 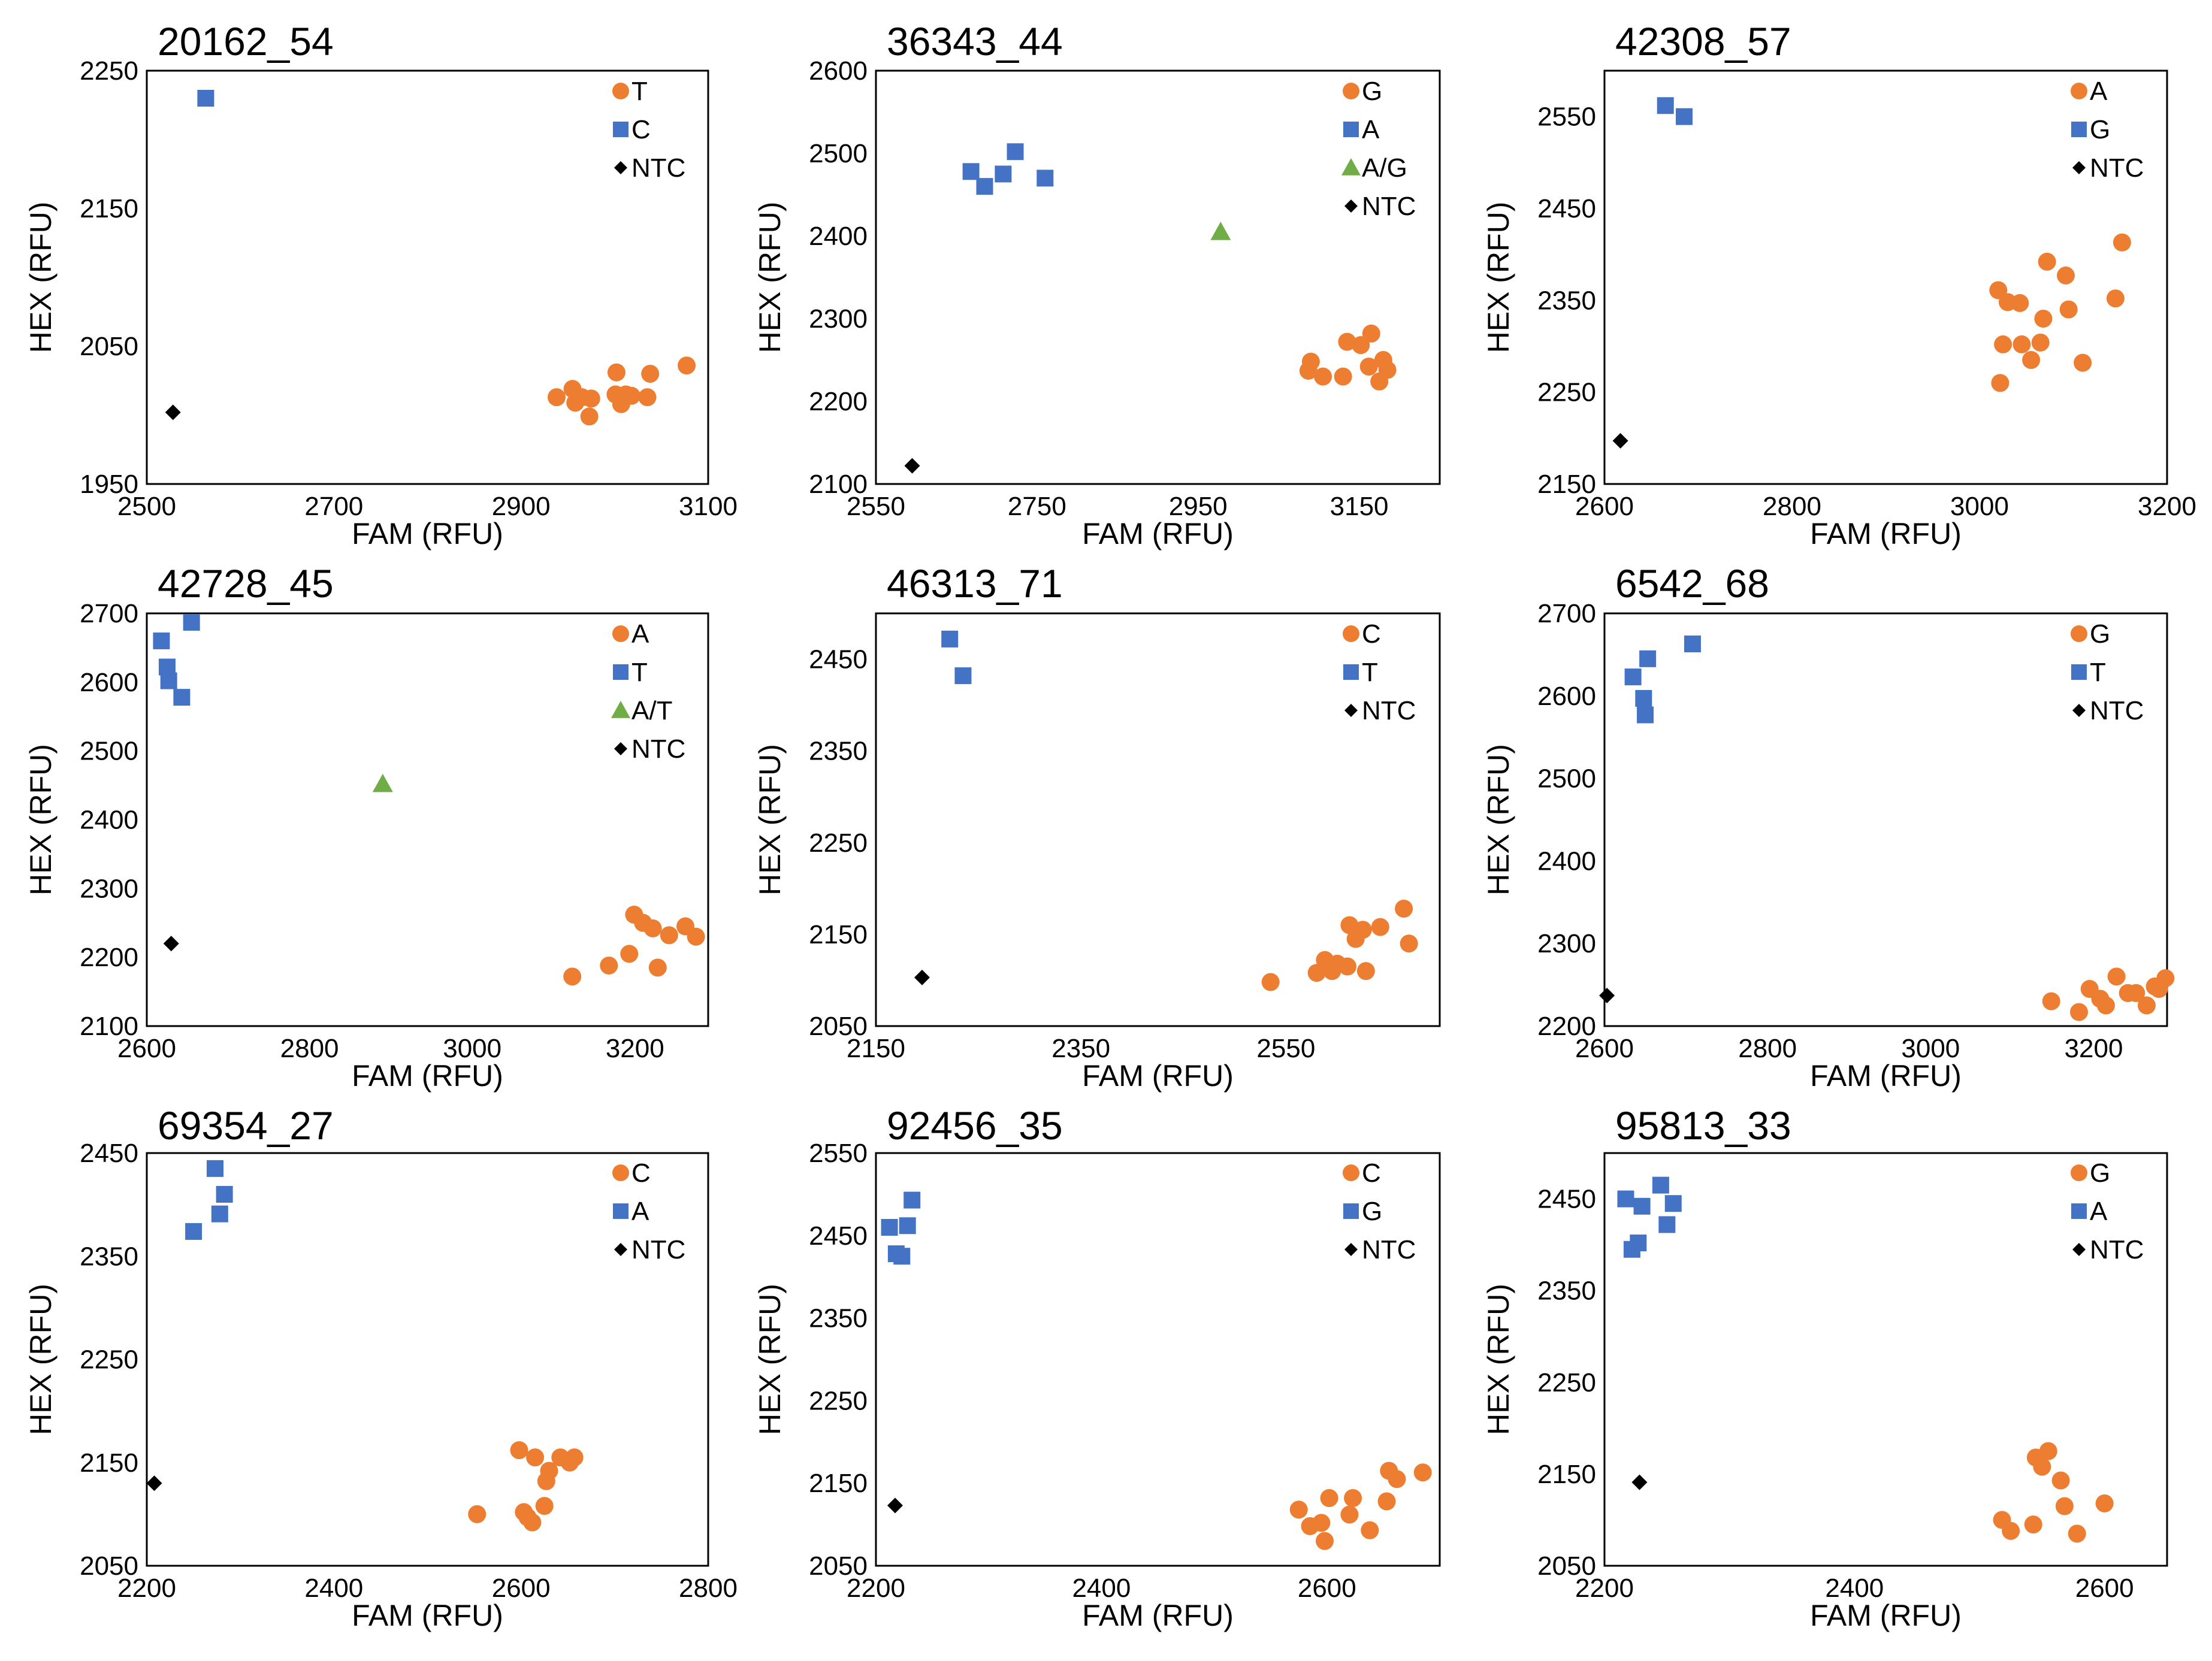 I want to click on y-tick-label: 2600, so click(x=838, y=71).